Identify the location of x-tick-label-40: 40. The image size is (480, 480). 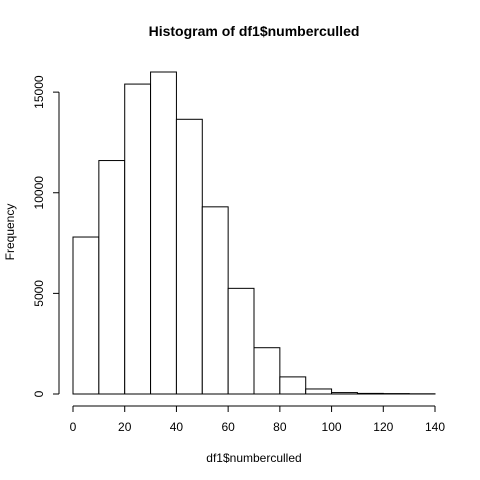
(177, 427).